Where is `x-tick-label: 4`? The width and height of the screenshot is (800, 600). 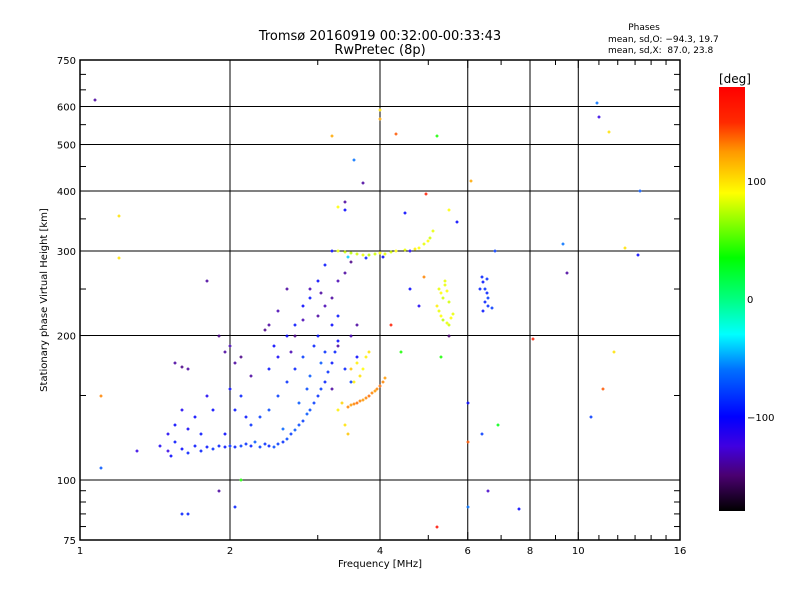
x-tick-label: 4 is located at coordinates (380, 551).